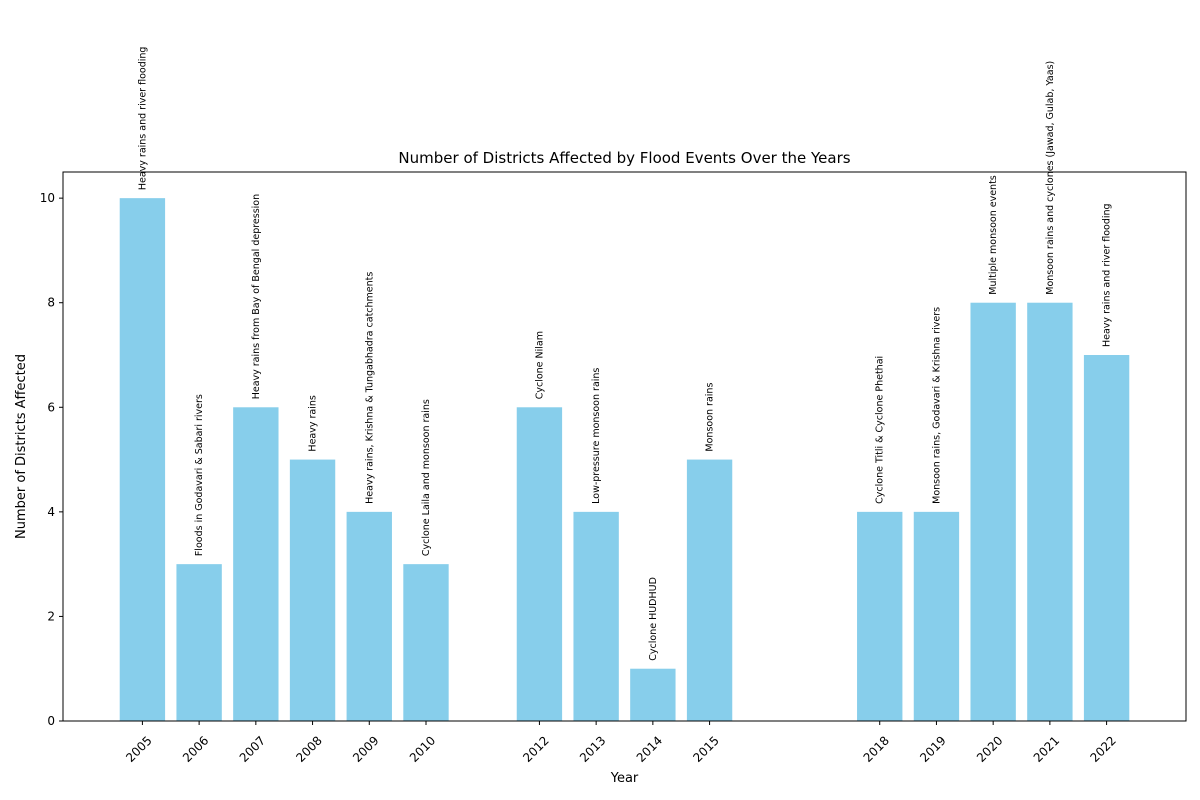 The image size is (1200, 800). I want to click on bar-2005, so click(142, 460).